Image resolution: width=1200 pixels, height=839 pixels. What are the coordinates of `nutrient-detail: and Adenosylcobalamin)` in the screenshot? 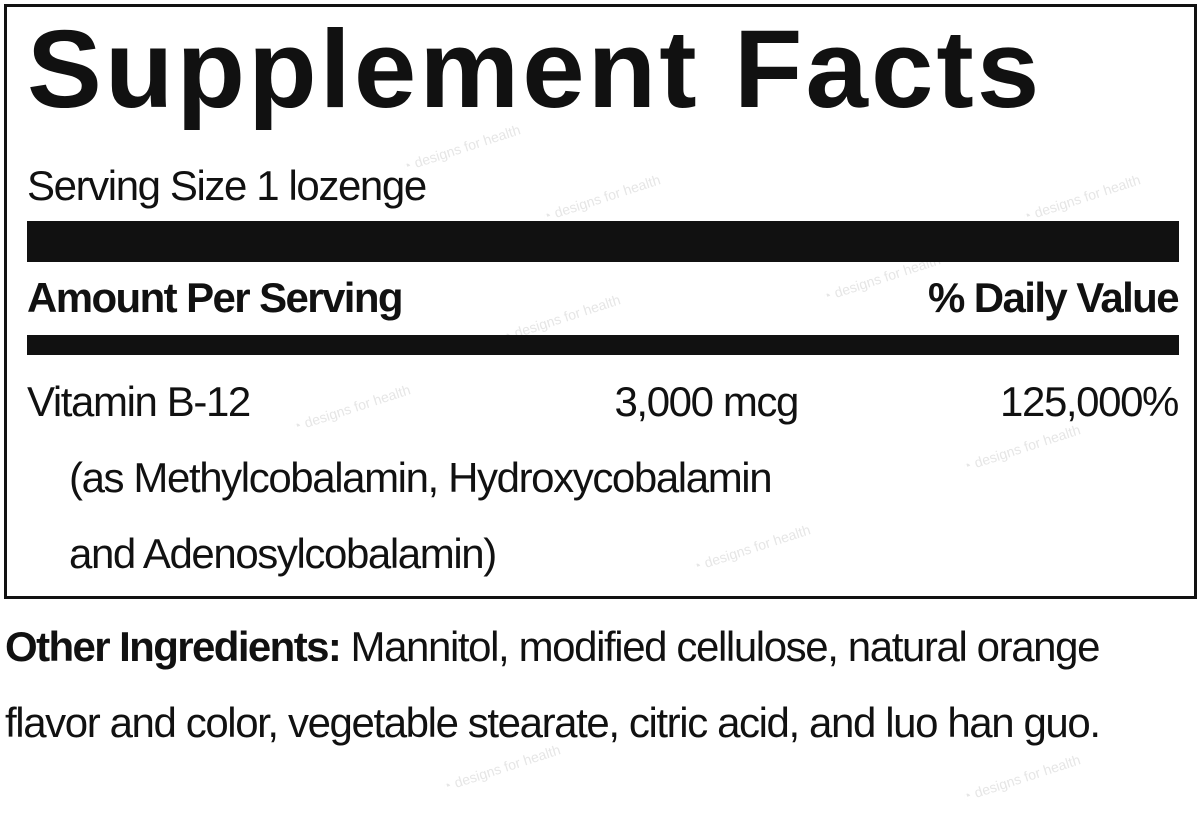 It's located at (283, 553).